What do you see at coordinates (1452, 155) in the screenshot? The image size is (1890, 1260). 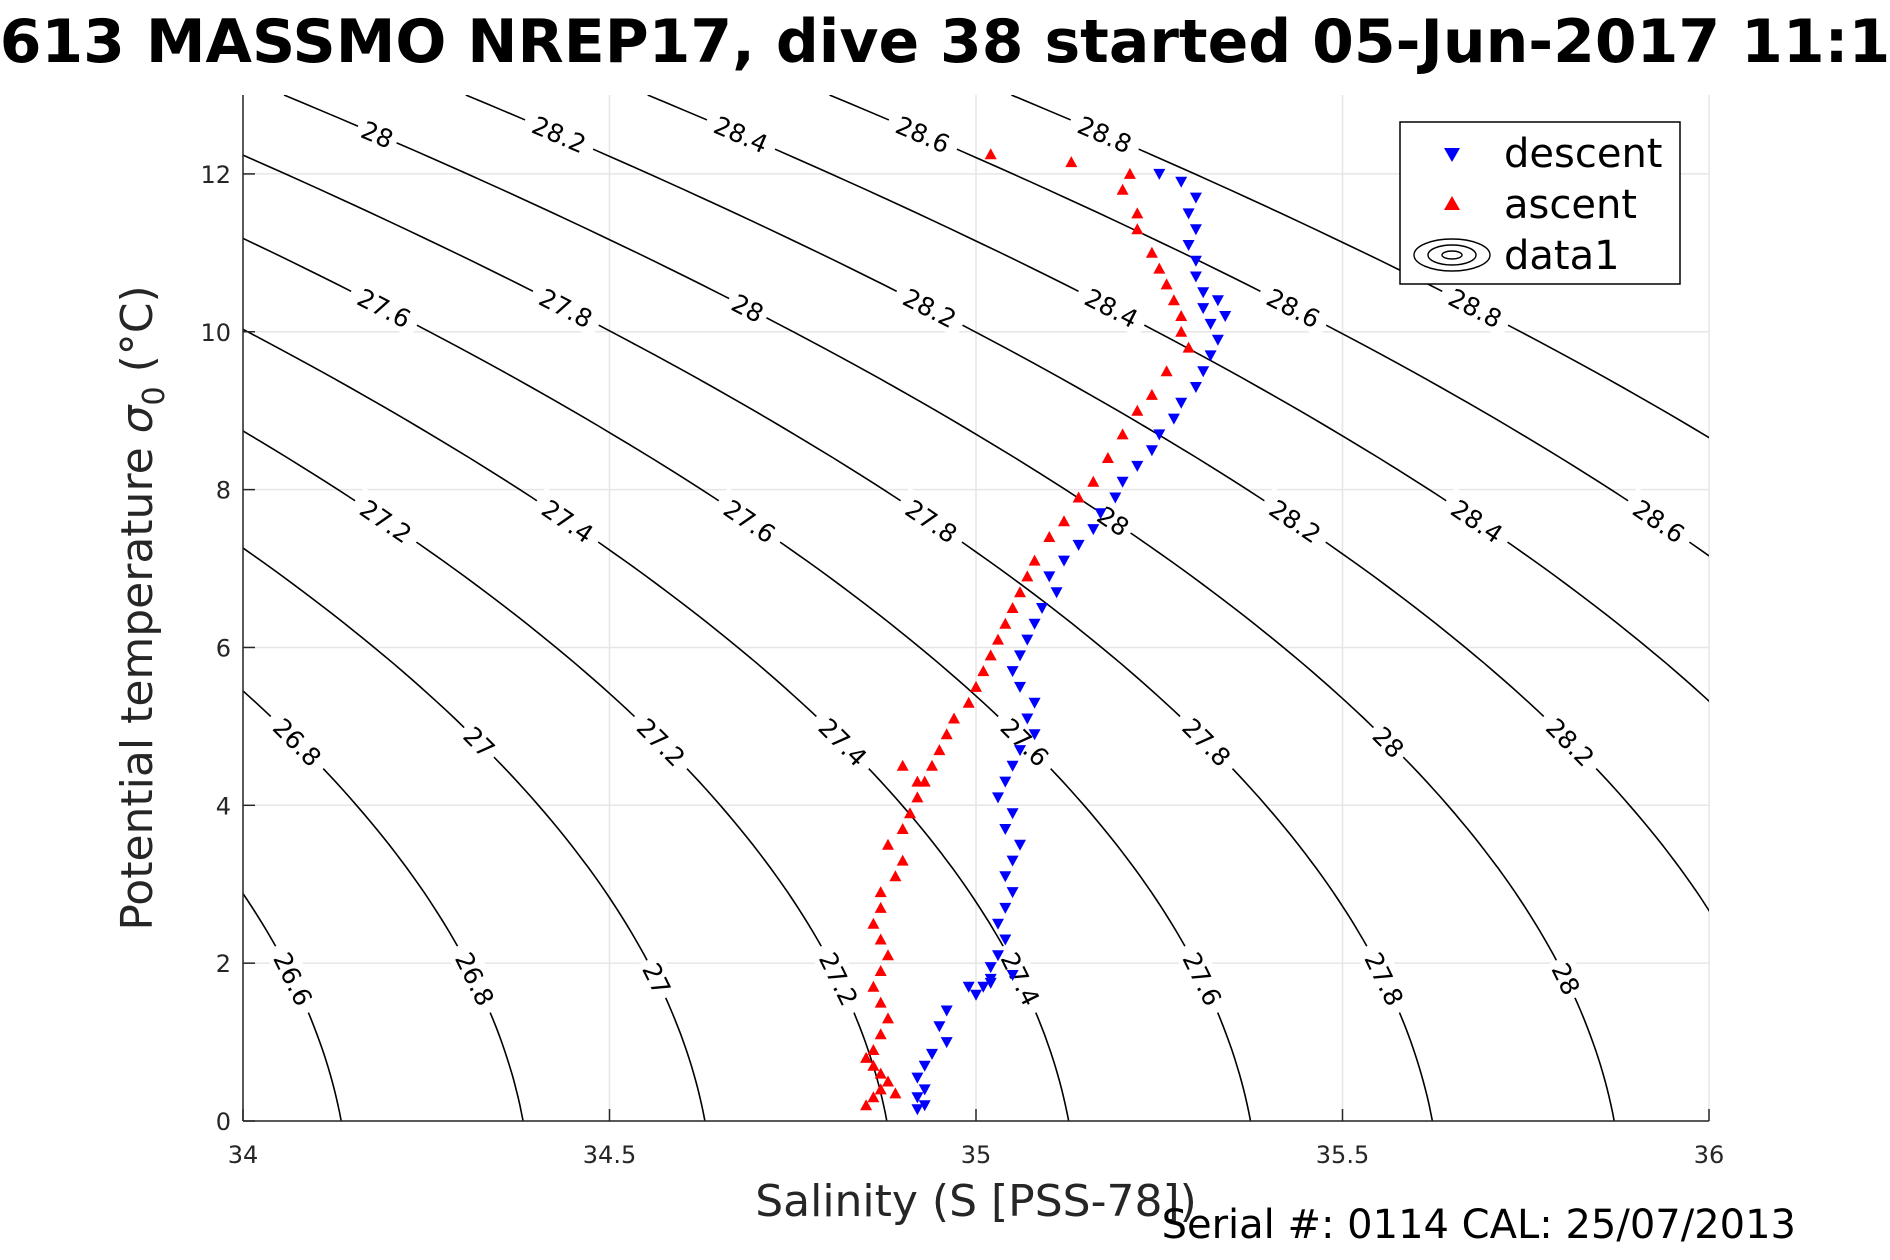 I see `legend-descent-marker` at bounding box center [1452, 155].